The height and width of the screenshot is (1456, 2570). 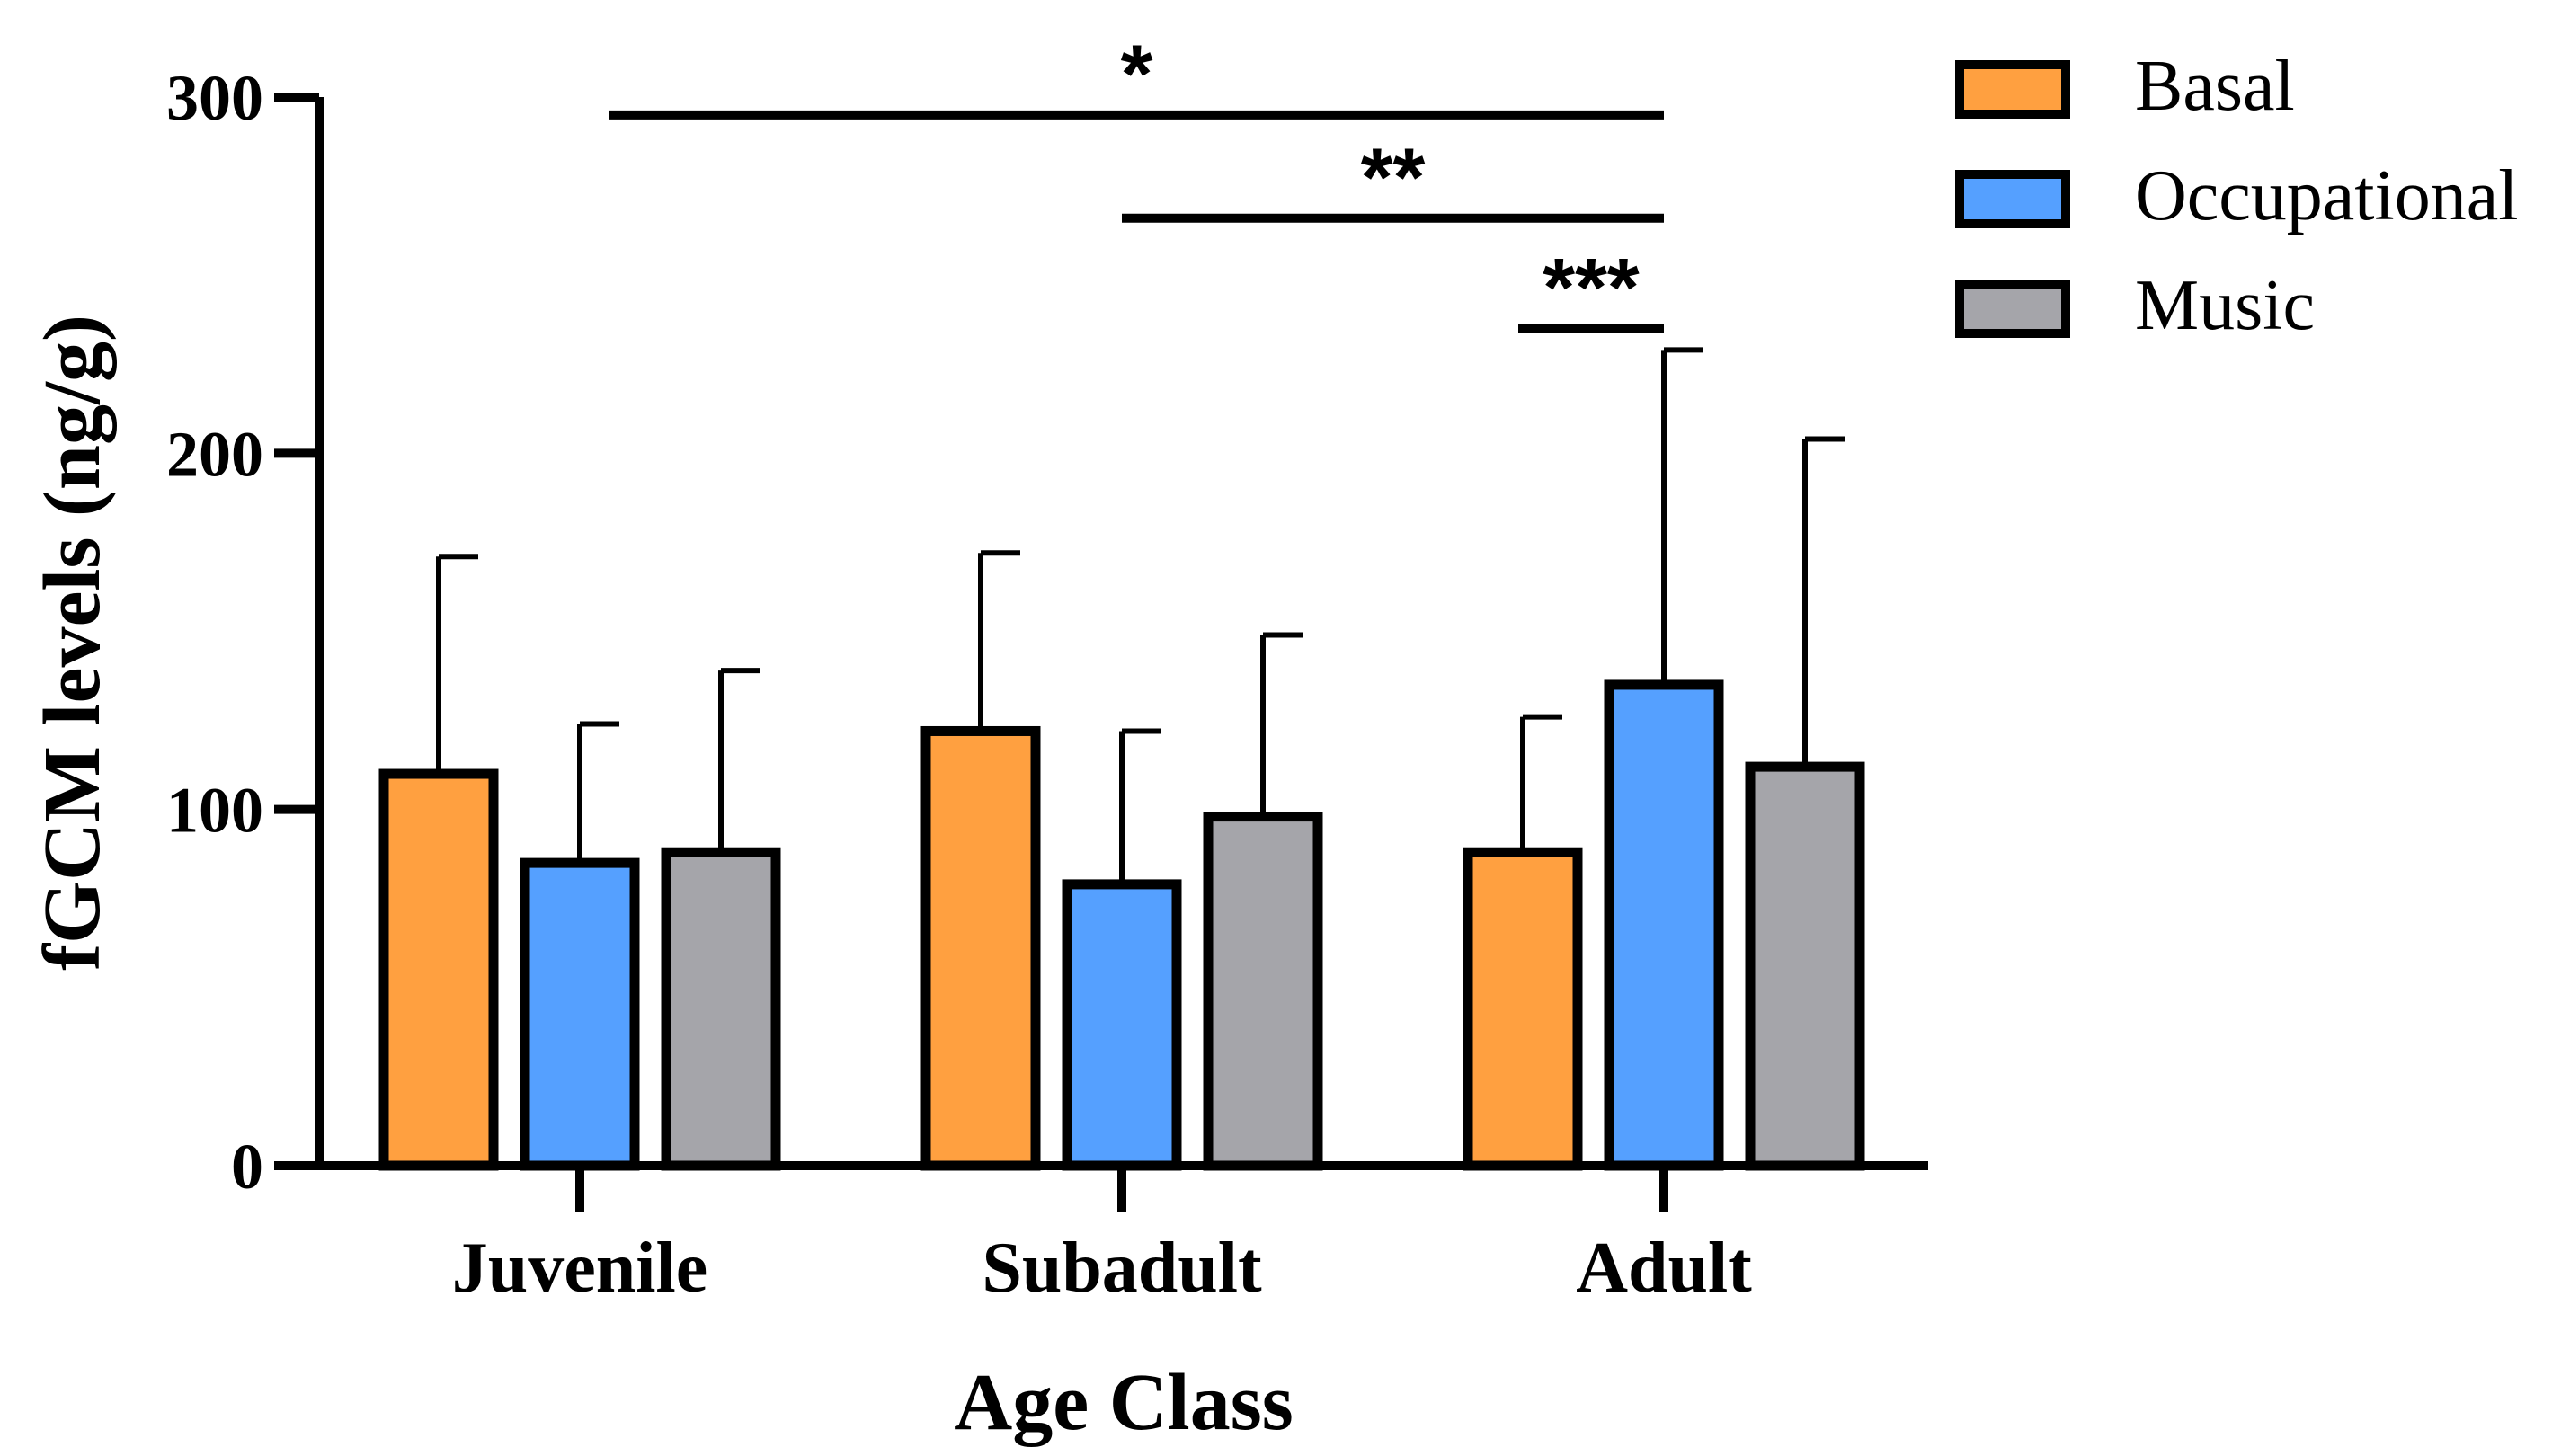 What do you see at coordinates (1664, 1269) in the screenshot?
I see `x-tick-label-adult: Adult` at bounding box center [1664, 1269].